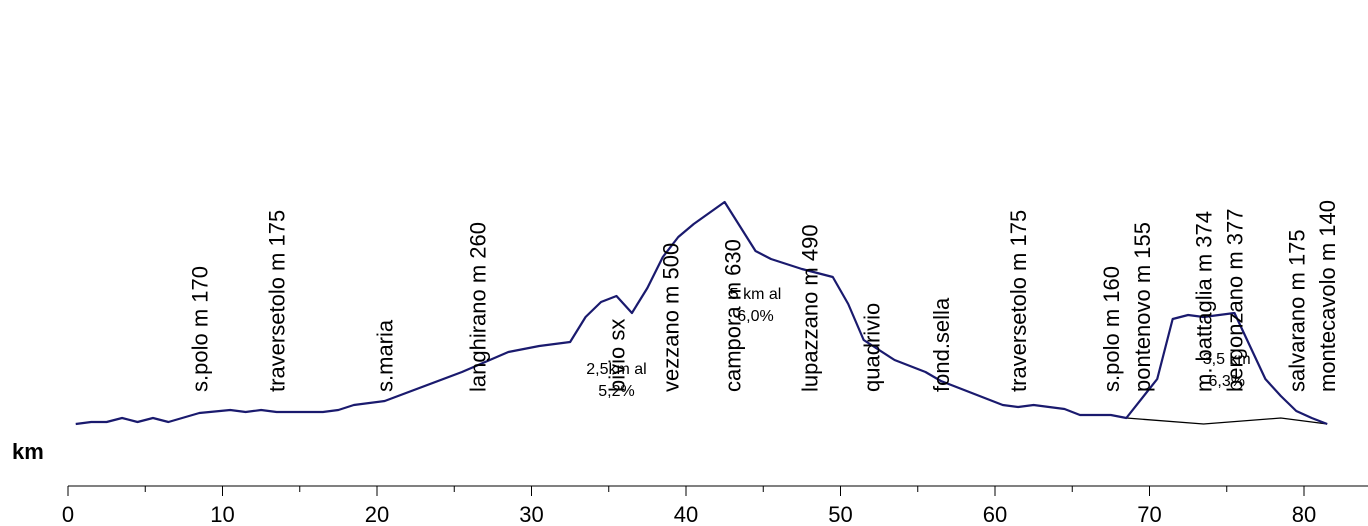 The image size is (1368, 526). What do you see at coordinates (1234, 300) in the screenshot?
I see `place-label: bergonzano m 377` at bounding box center [1234, 300].